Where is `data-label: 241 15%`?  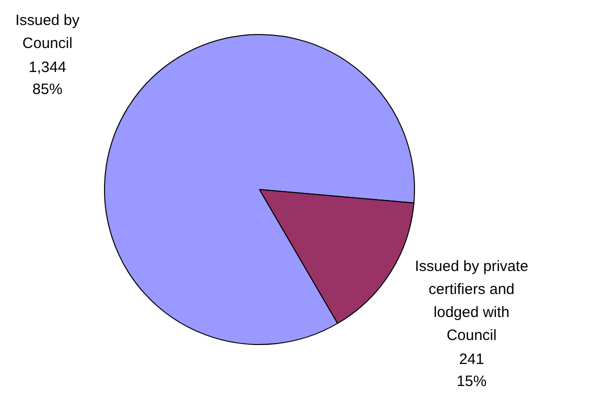
data-label: 241 15% is located at coordinates (471, 370).